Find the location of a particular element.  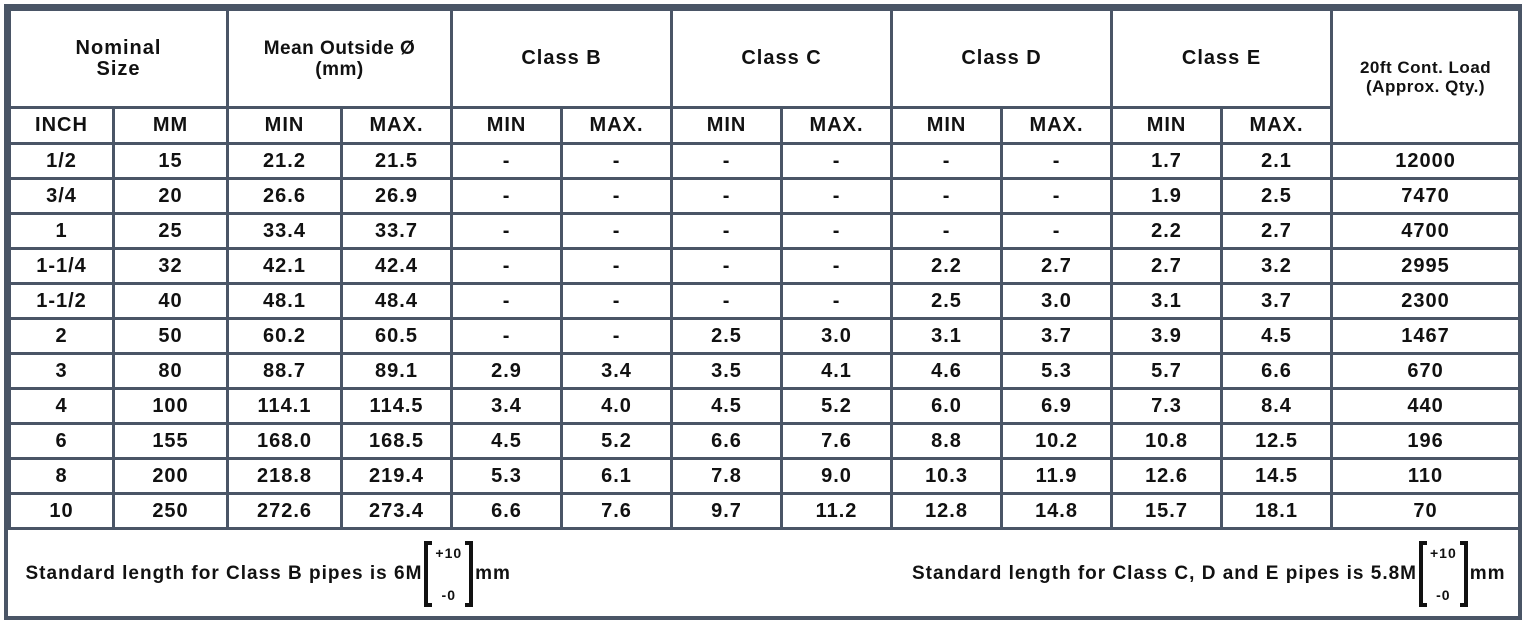

cell-class-c-min: 3.5 is located at coordinates (727, 371).